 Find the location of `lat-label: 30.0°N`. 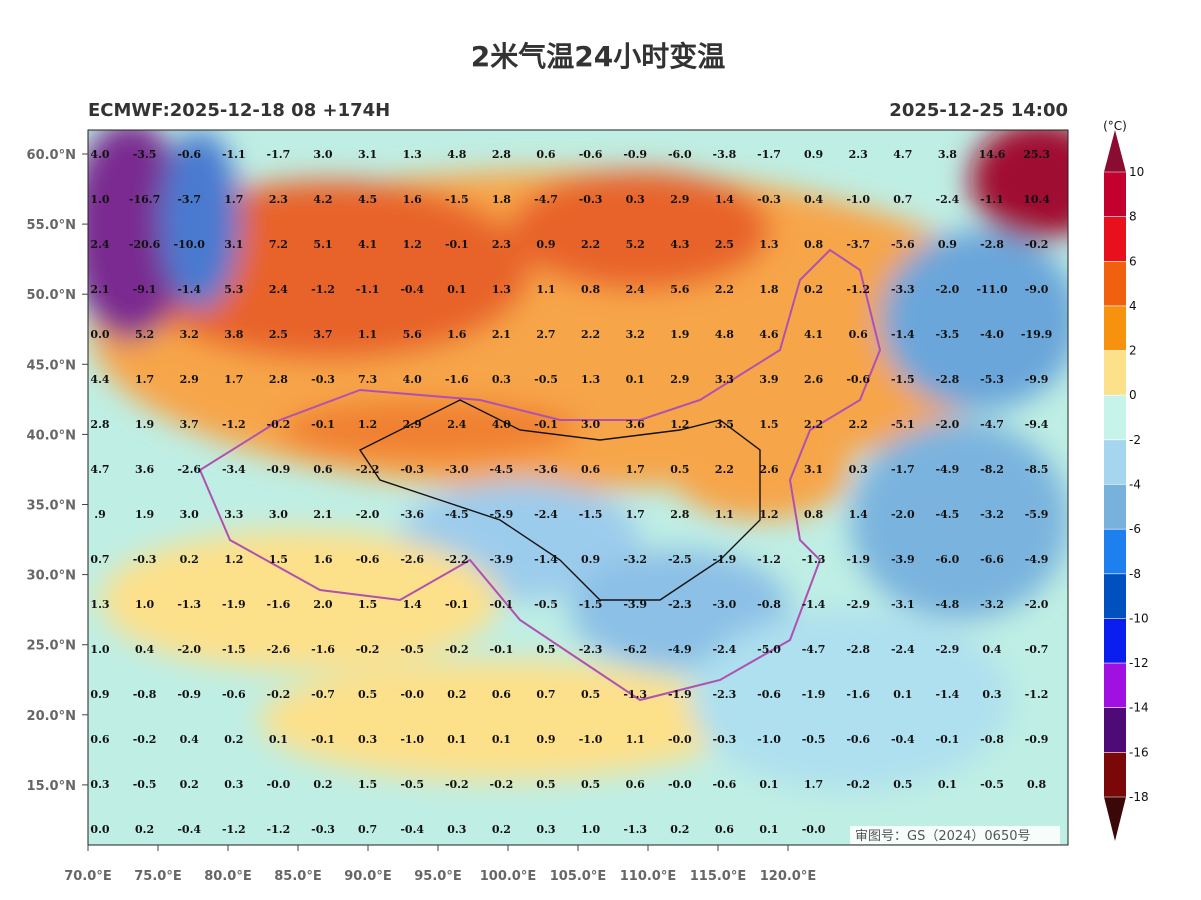

lat-label: 30.0°N is located at coordinates (51, 576).